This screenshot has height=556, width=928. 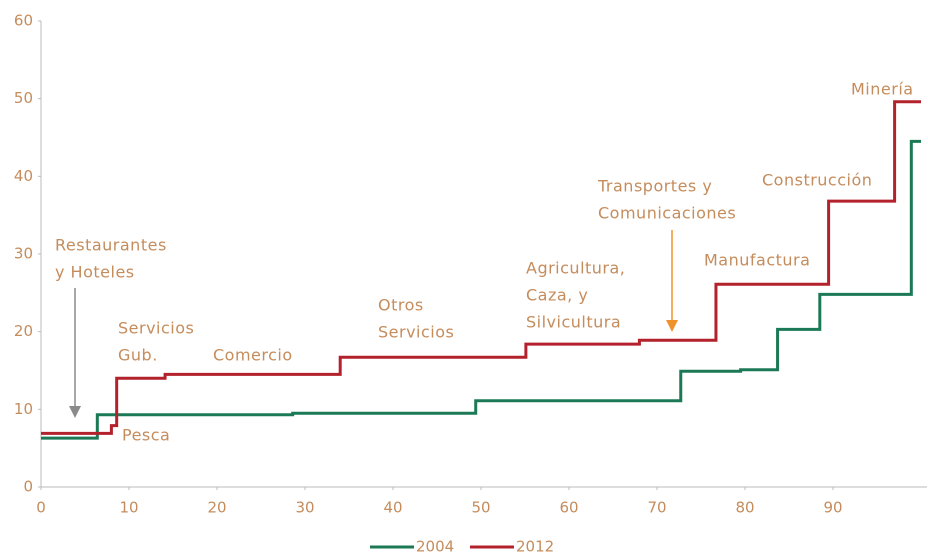 What do you see at coordinates (654, 186) in the screenshot?
I see `annotation: Transportes y` at bounding box center [654, 186].